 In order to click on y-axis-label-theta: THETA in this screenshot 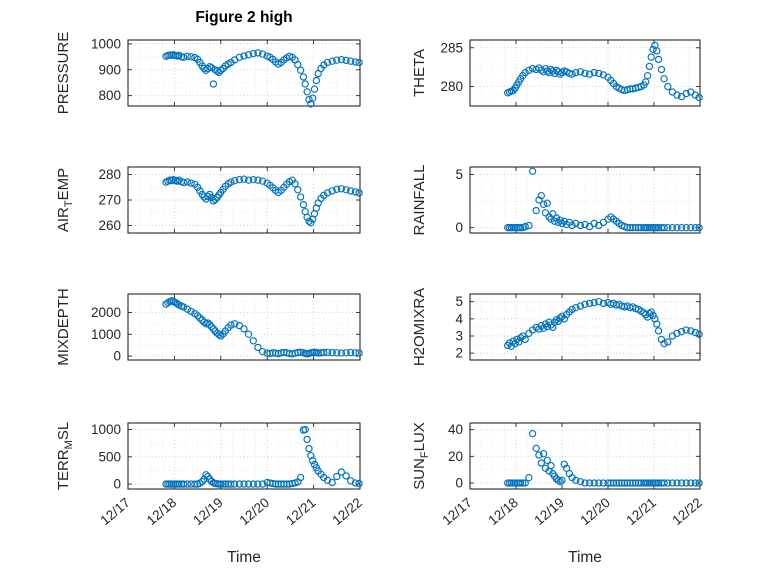, I will do `click(419, 73)`.